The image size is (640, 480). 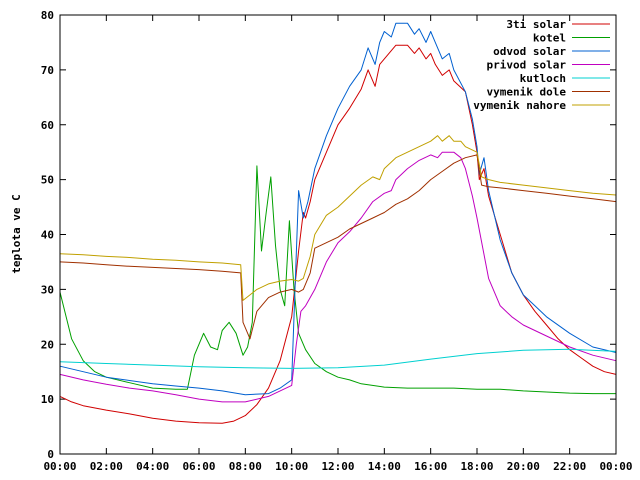 What do you see at coordinates (50, 454) in the screenshot?
I see `y-tick-label: 0` at bounding box center [50, 454].